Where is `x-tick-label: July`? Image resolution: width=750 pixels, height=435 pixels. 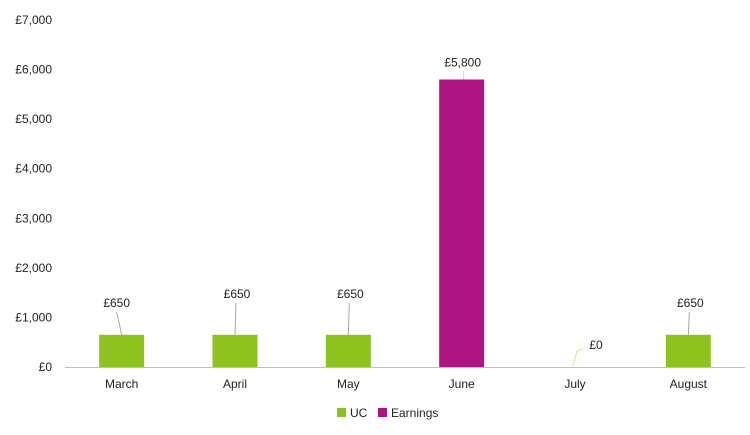 x-tick-label: July is located at coordinates (574, 384).